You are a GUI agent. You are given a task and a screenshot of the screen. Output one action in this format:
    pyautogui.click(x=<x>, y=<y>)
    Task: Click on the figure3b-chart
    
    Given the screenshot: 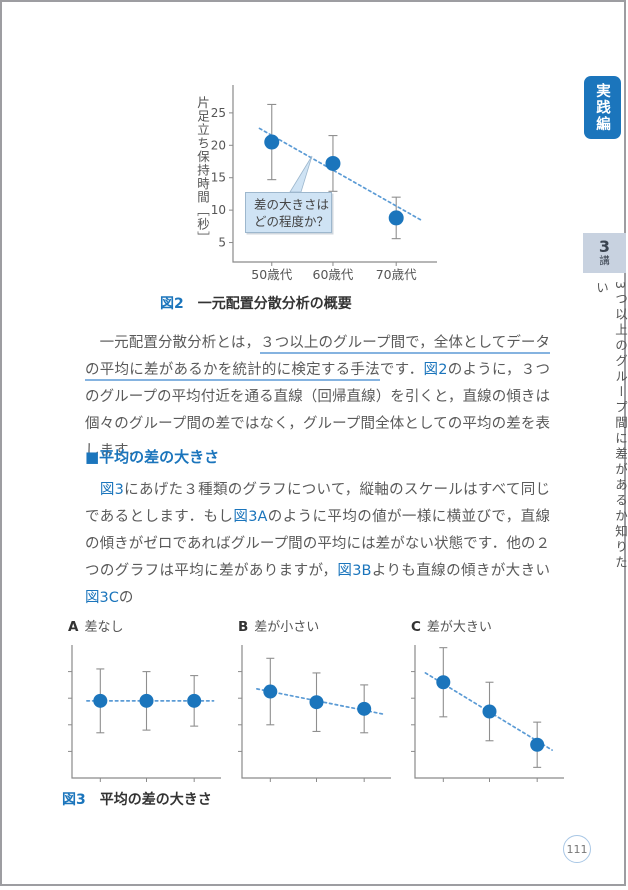 What is the action you would take?
    pyautogui.click(x=314, y=713)
    